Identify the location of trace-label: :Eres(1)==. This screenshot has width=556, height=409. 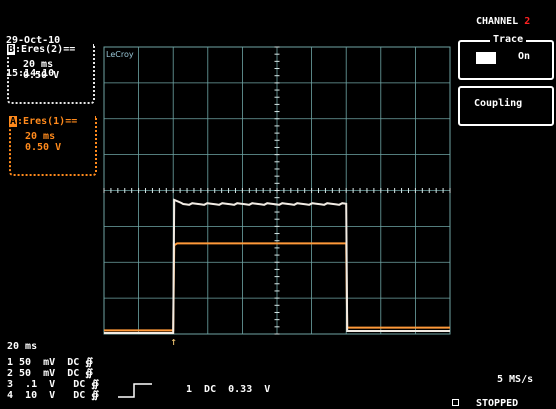
(47, 121).